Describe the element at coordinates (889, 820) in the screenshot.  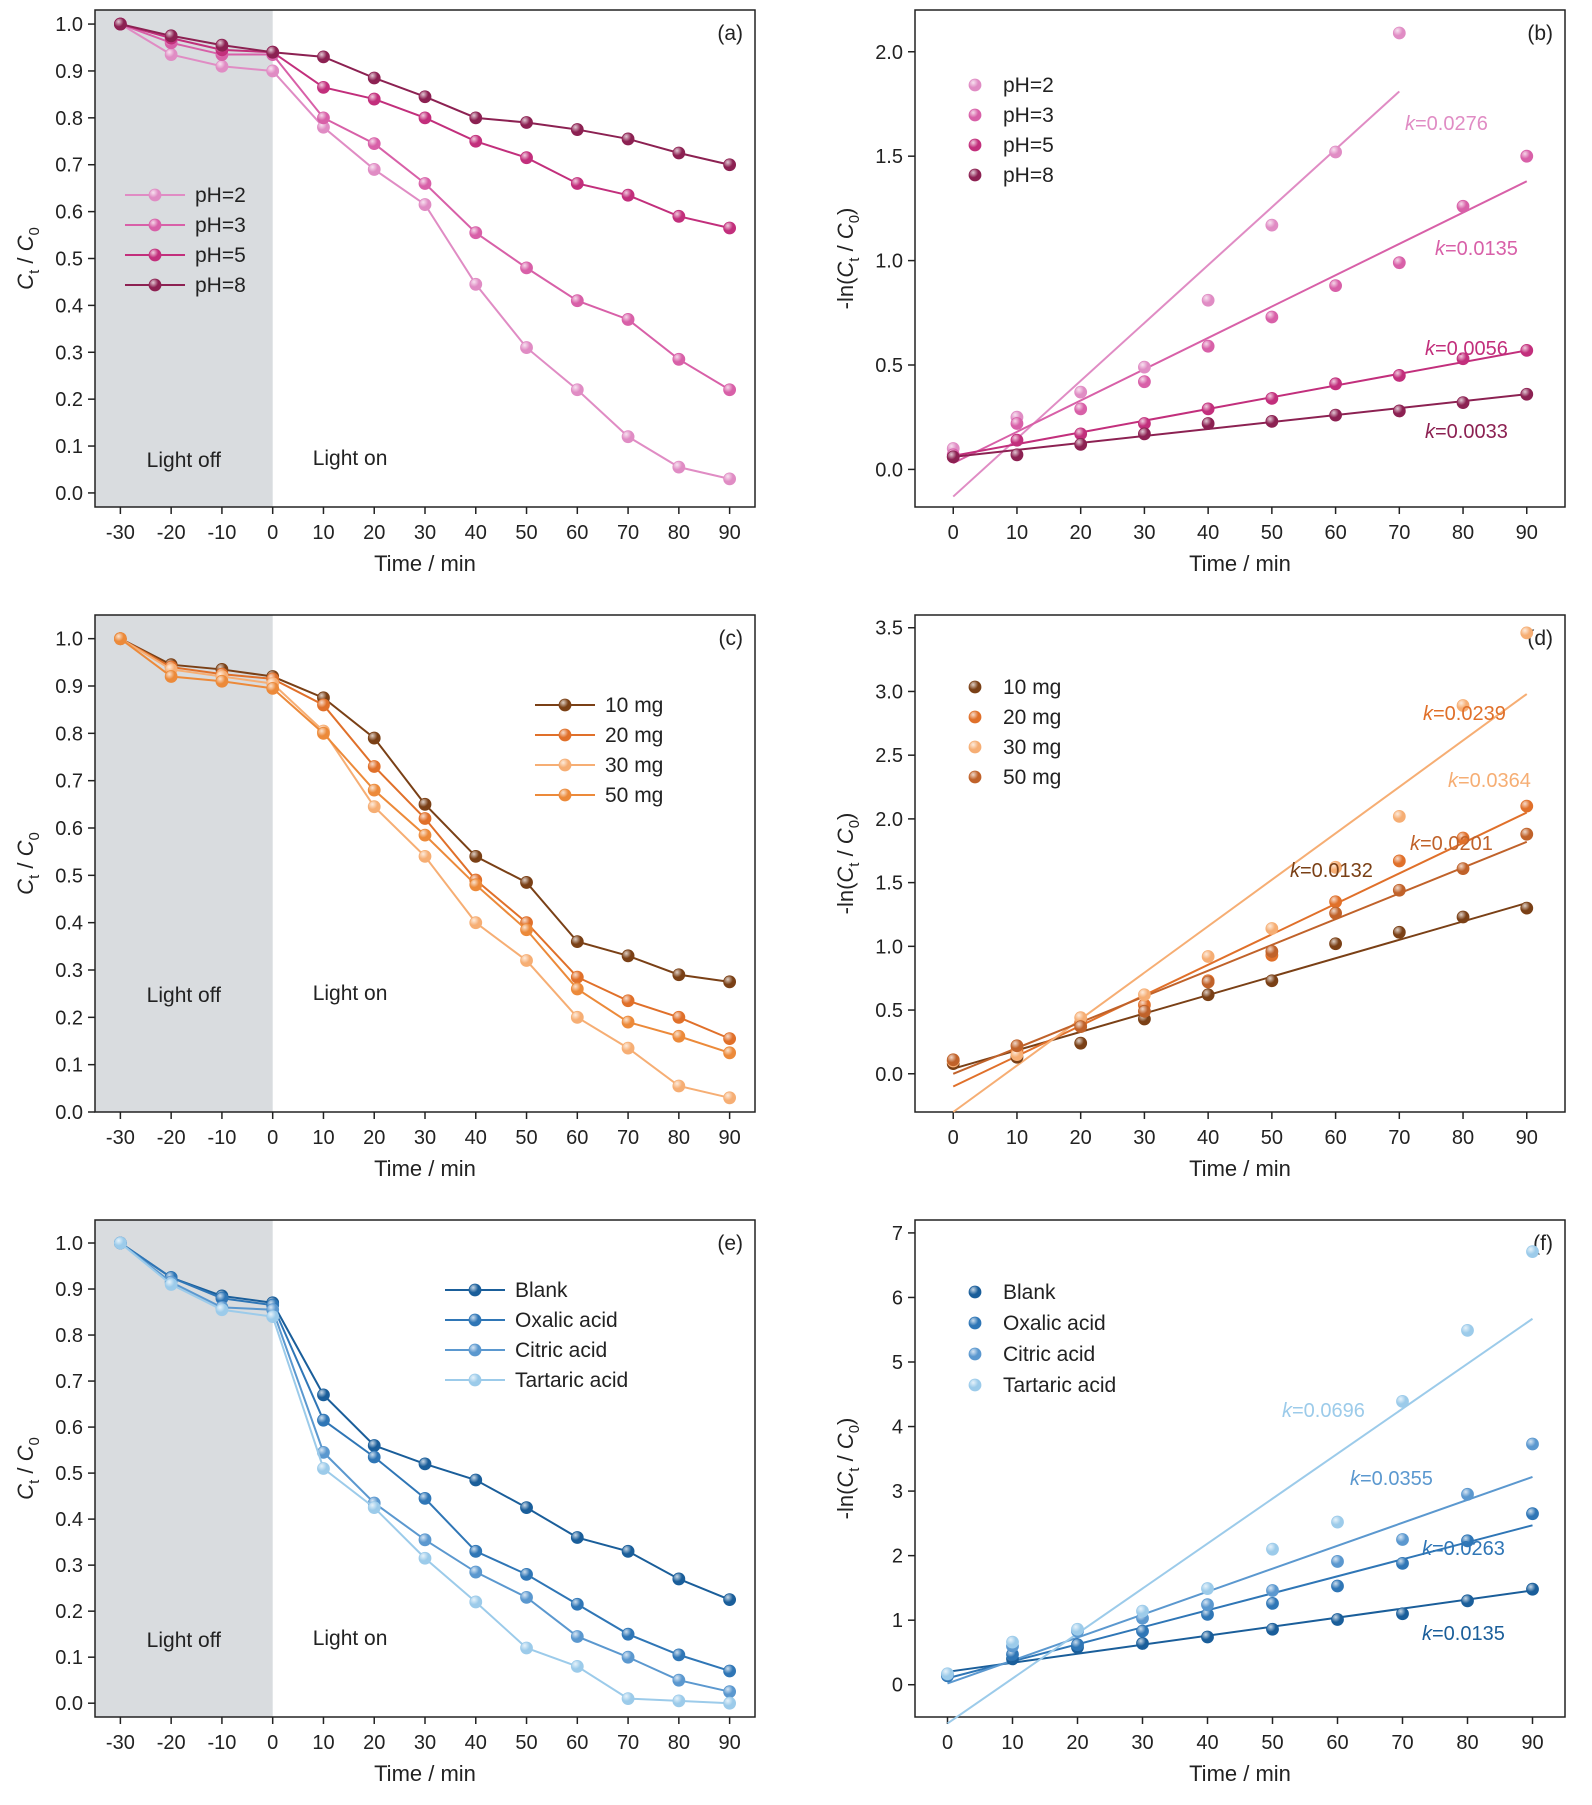
I see `y-tick-label: 2.0` at that location.